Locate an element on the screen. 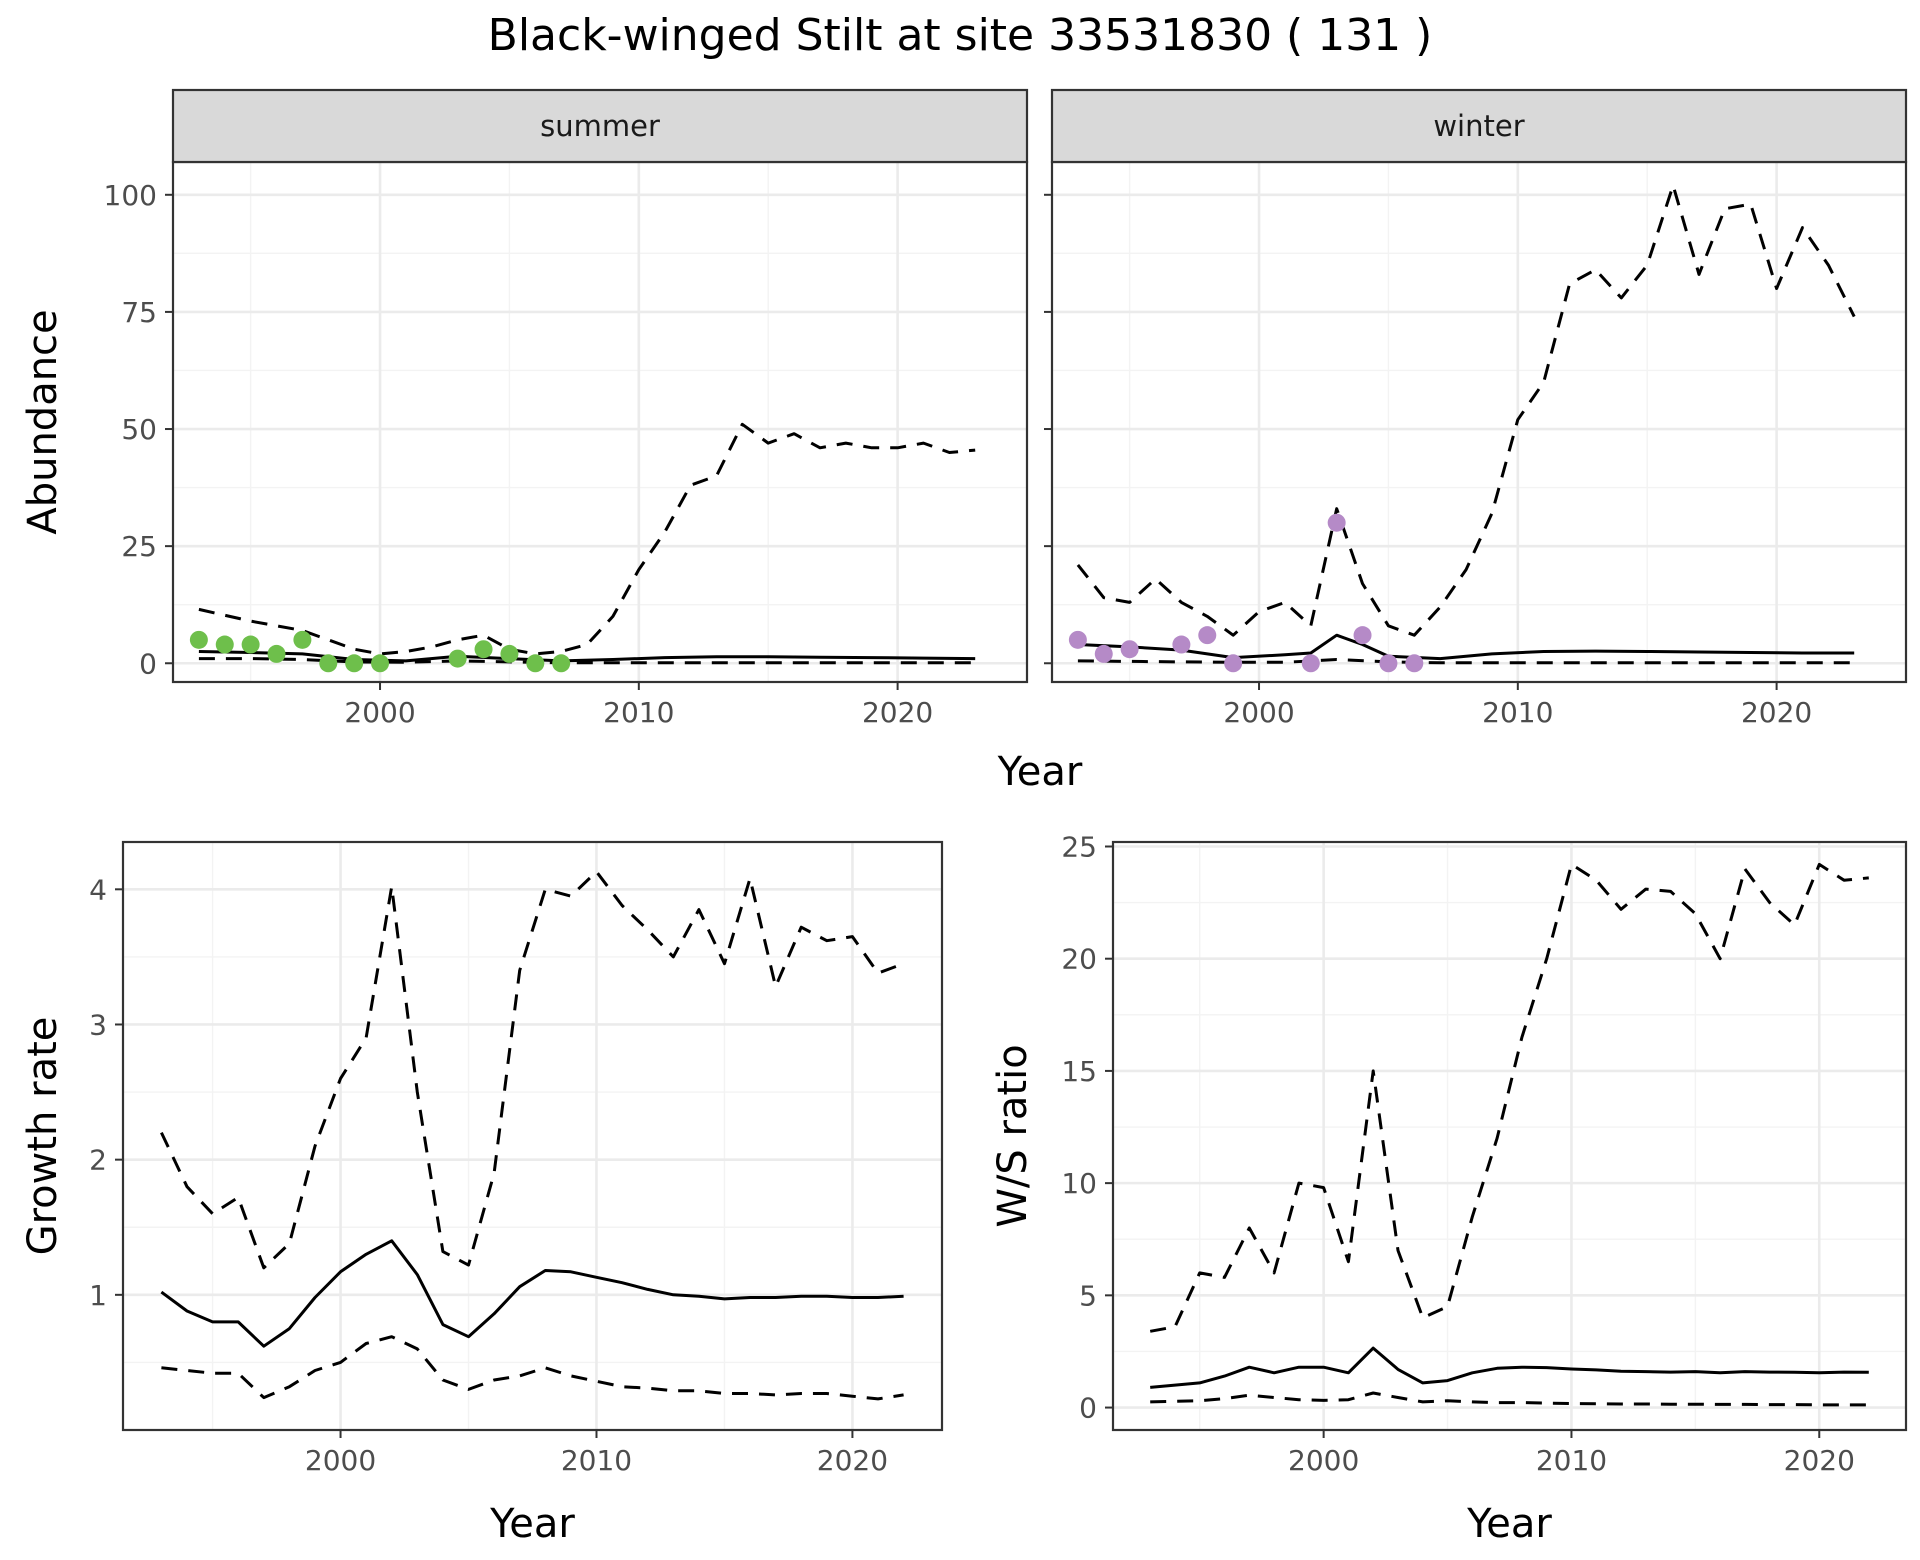 This screenshot has height=1560, width=1920. y-tick-label: 50 is located at coordinates (139, 429).